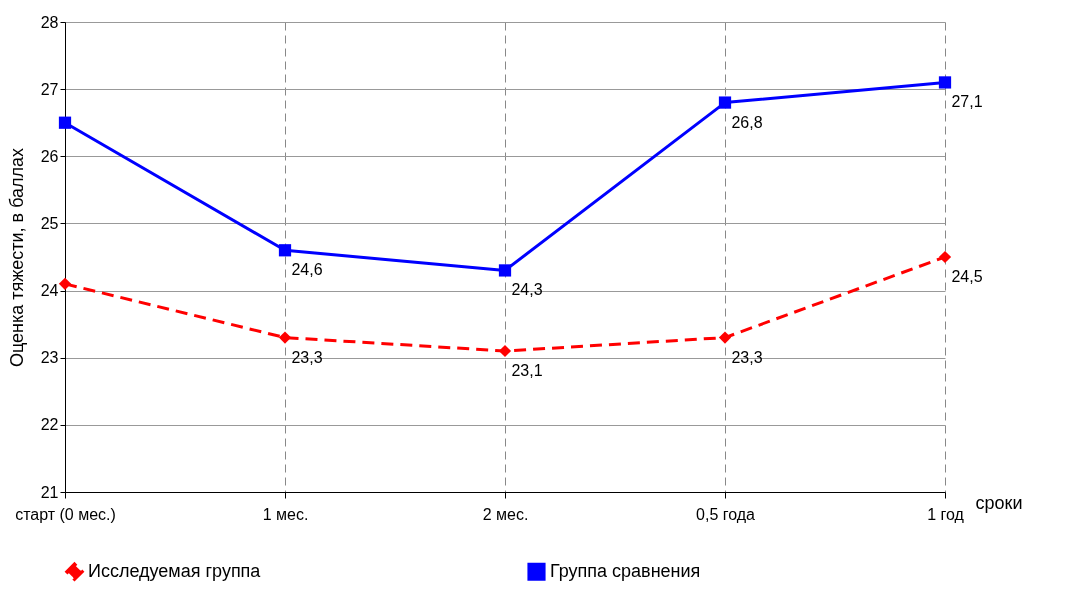  Describe the element at coordinates (49, 492) in the screenshot. I see `y-tick-label: 21` at that location.